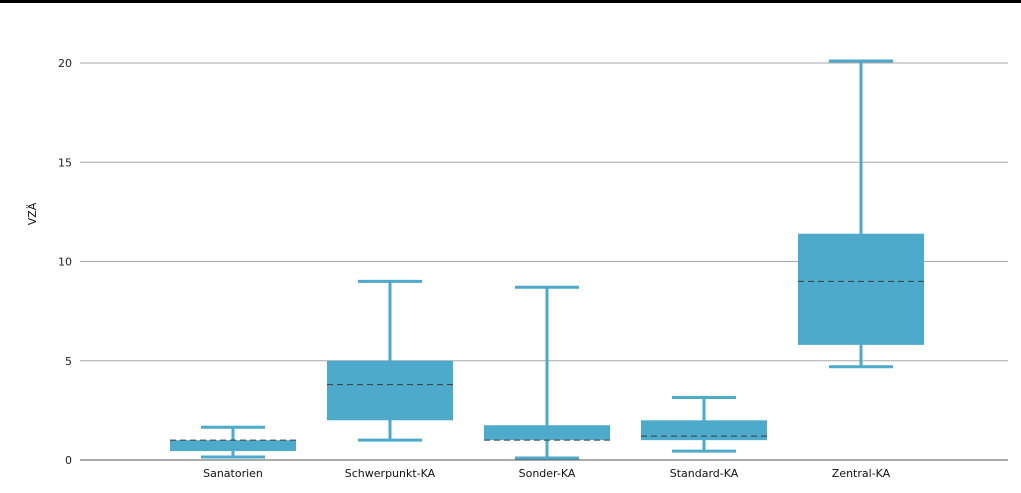  What do you see at coordinates (233, 473) in the screenshot?
I see `x-category-label: Sanatorien` at bounding box center [233, 473].